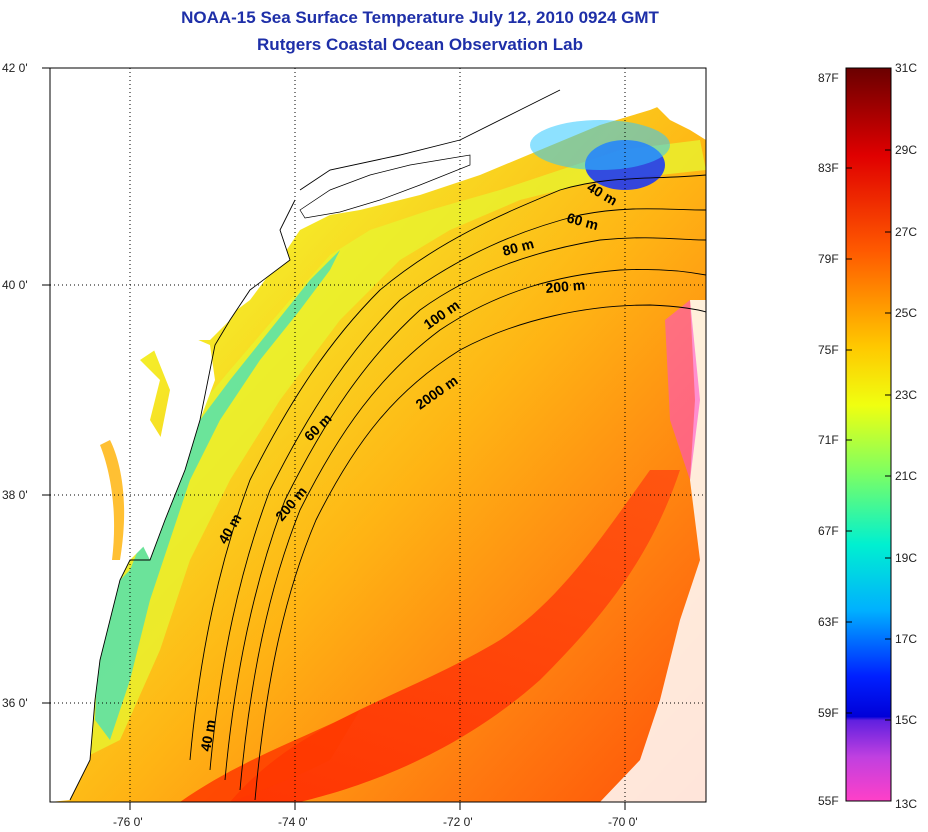 Image resolution: width=928 pixels, height=832 pixels. Describe the element at coordinates (906, 476) in the screenshot. I see `colorbar-c-label: 21C` at that location.